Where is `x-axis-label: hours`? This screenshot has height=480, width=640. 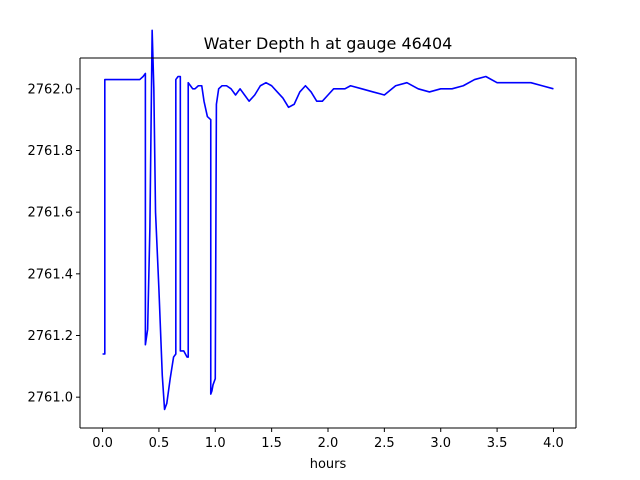 x-axis-label: hours is located at coordinates (328, 464).